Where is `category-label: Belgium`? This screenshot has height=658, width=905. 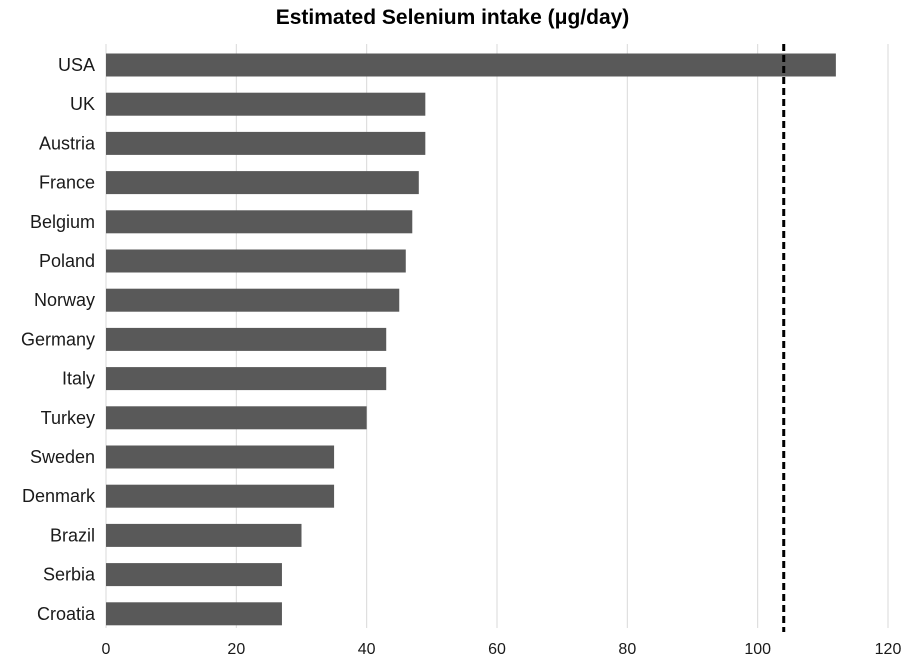 category-label: Belgium is located at coordinates (62, 222).